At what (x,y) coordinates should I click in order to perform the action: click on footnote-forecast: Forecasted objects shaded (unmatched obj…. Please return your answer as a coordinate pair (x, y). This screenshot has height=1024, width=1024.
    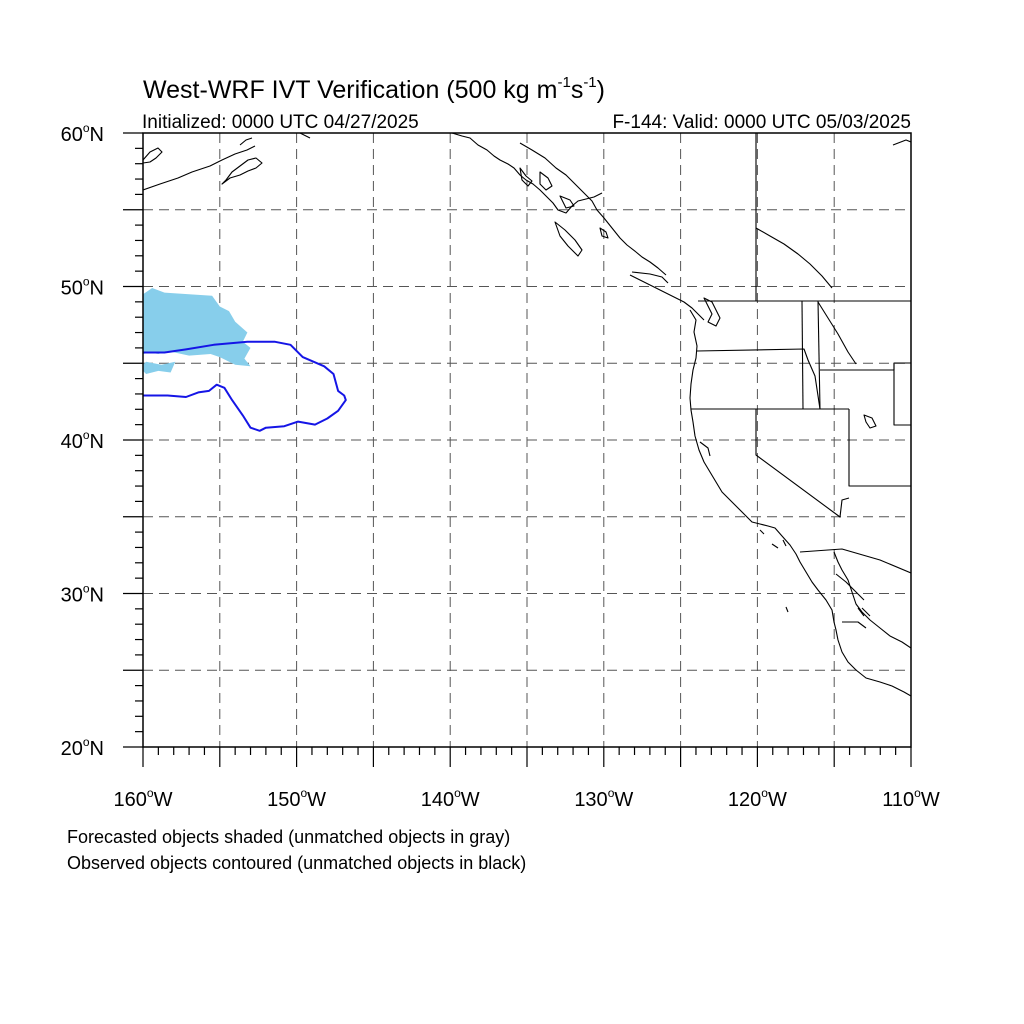
    Looking at the image, I should click on (288, 837).